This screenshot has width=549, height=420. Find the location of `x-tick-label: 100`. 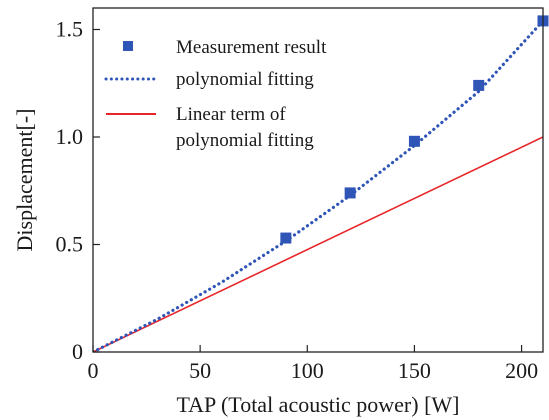

x-tick-label: 100 is located at coordinates (307, 370).